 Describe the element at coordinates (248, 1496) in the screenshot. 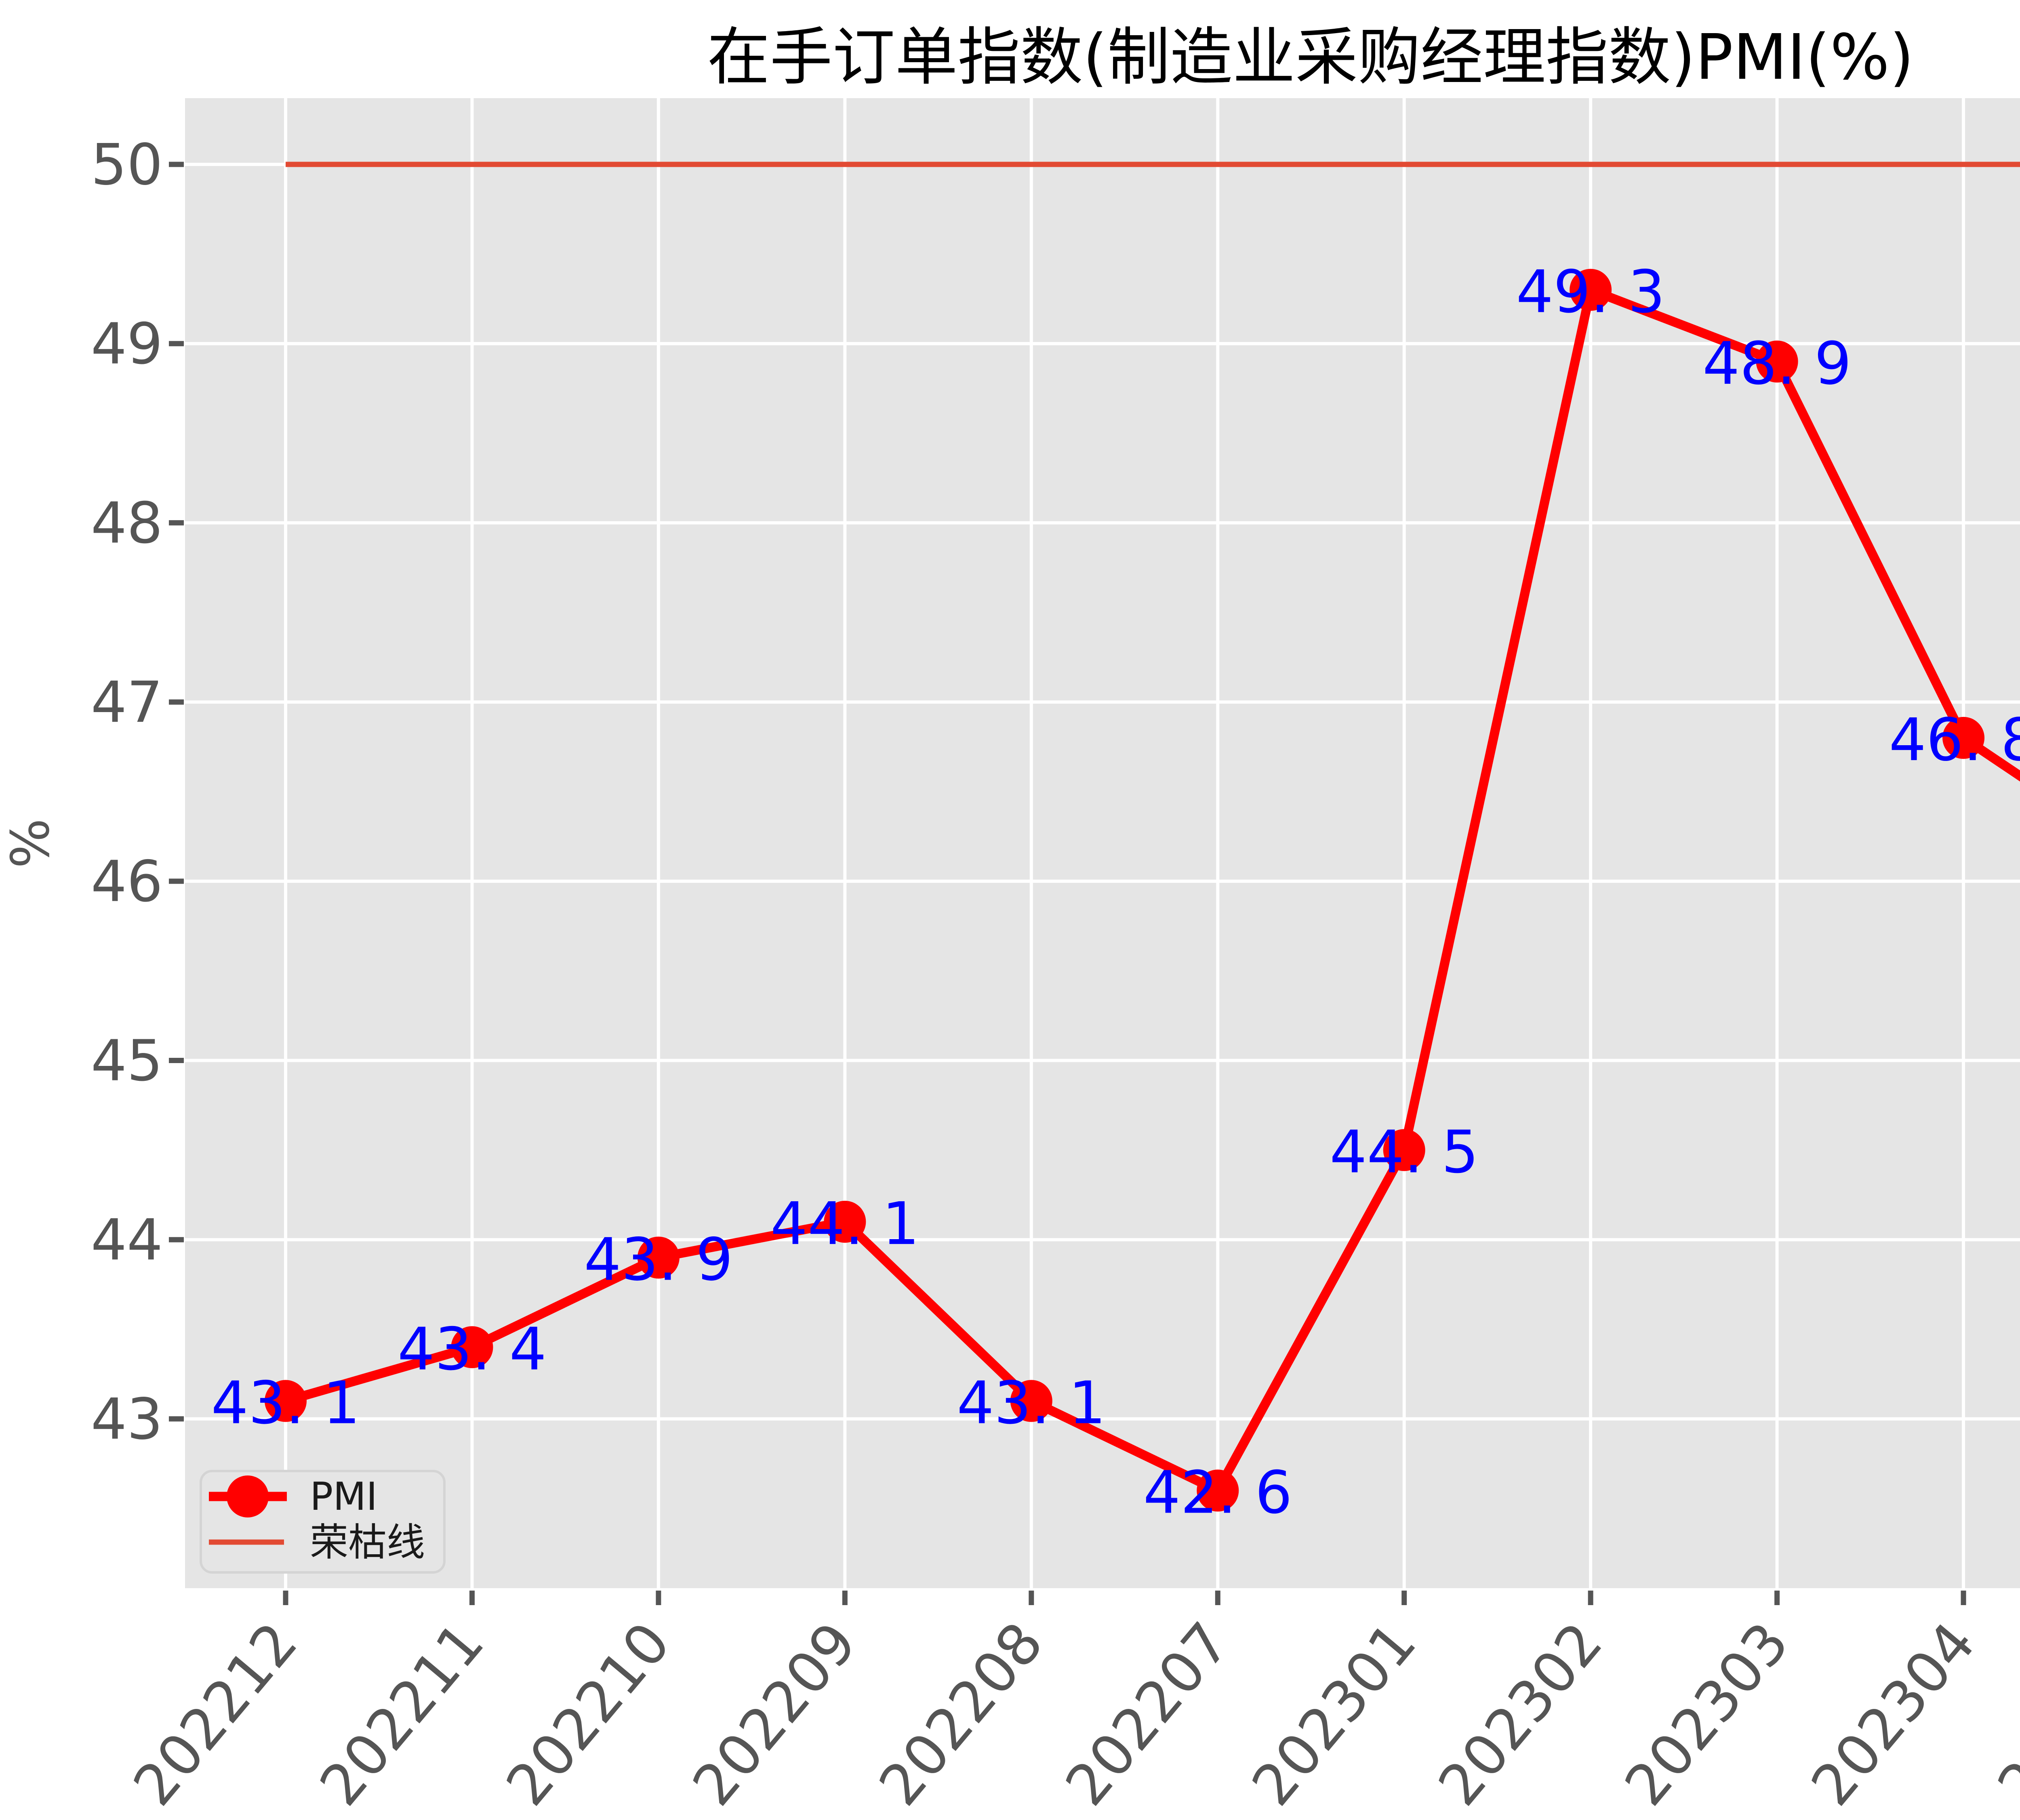

I see `legend-pmi-marker-icon` at that location.